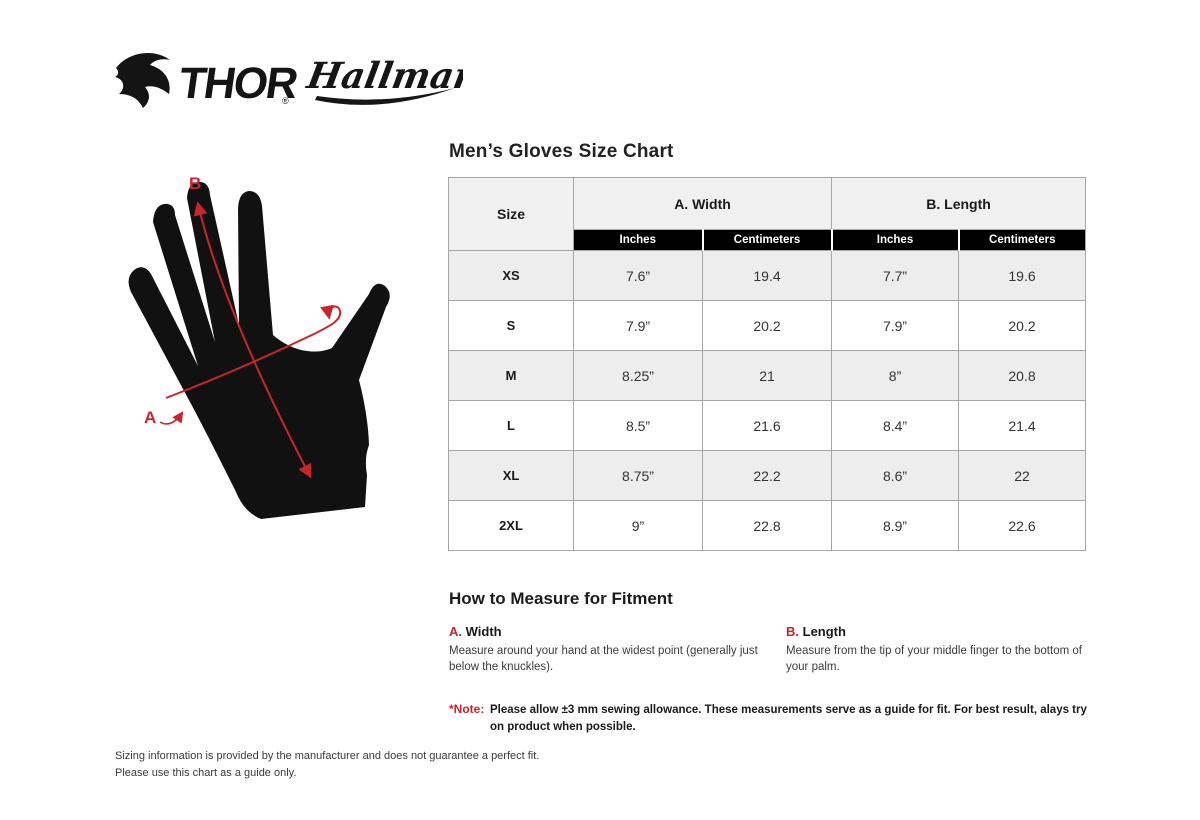 The height and width of the screenshot is (820, 1200). What do you see at coordinates (959, 203) in the screenshot?
I see `col-header-length: B. Length` at bounding box center [959, 203].